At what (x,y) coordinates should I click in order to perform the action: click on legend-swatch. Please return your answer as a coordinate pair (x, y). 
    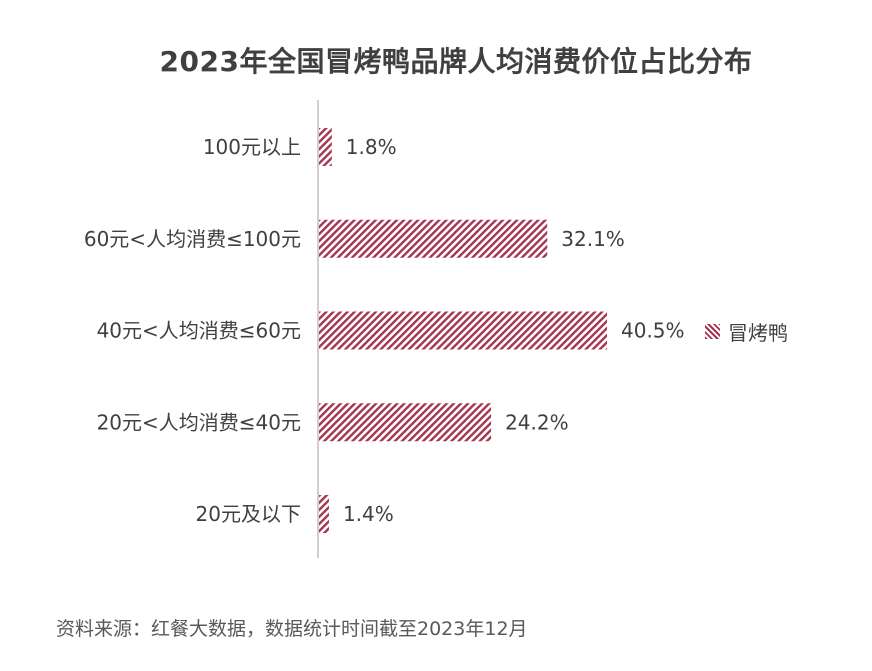
    Looking at the image, I should click on (712, 331).